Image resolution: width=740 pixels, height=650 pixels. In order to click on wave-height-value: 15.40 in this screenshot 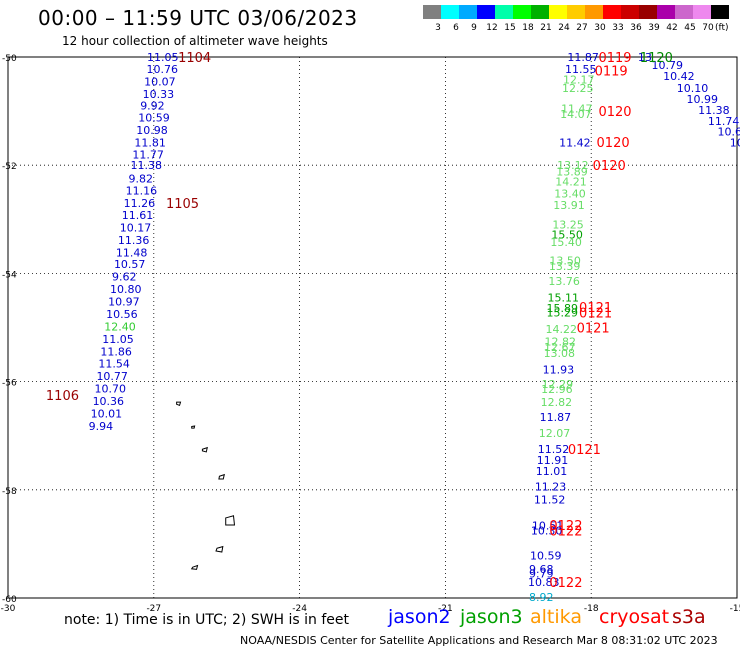, I will do `click(566, 242)`.